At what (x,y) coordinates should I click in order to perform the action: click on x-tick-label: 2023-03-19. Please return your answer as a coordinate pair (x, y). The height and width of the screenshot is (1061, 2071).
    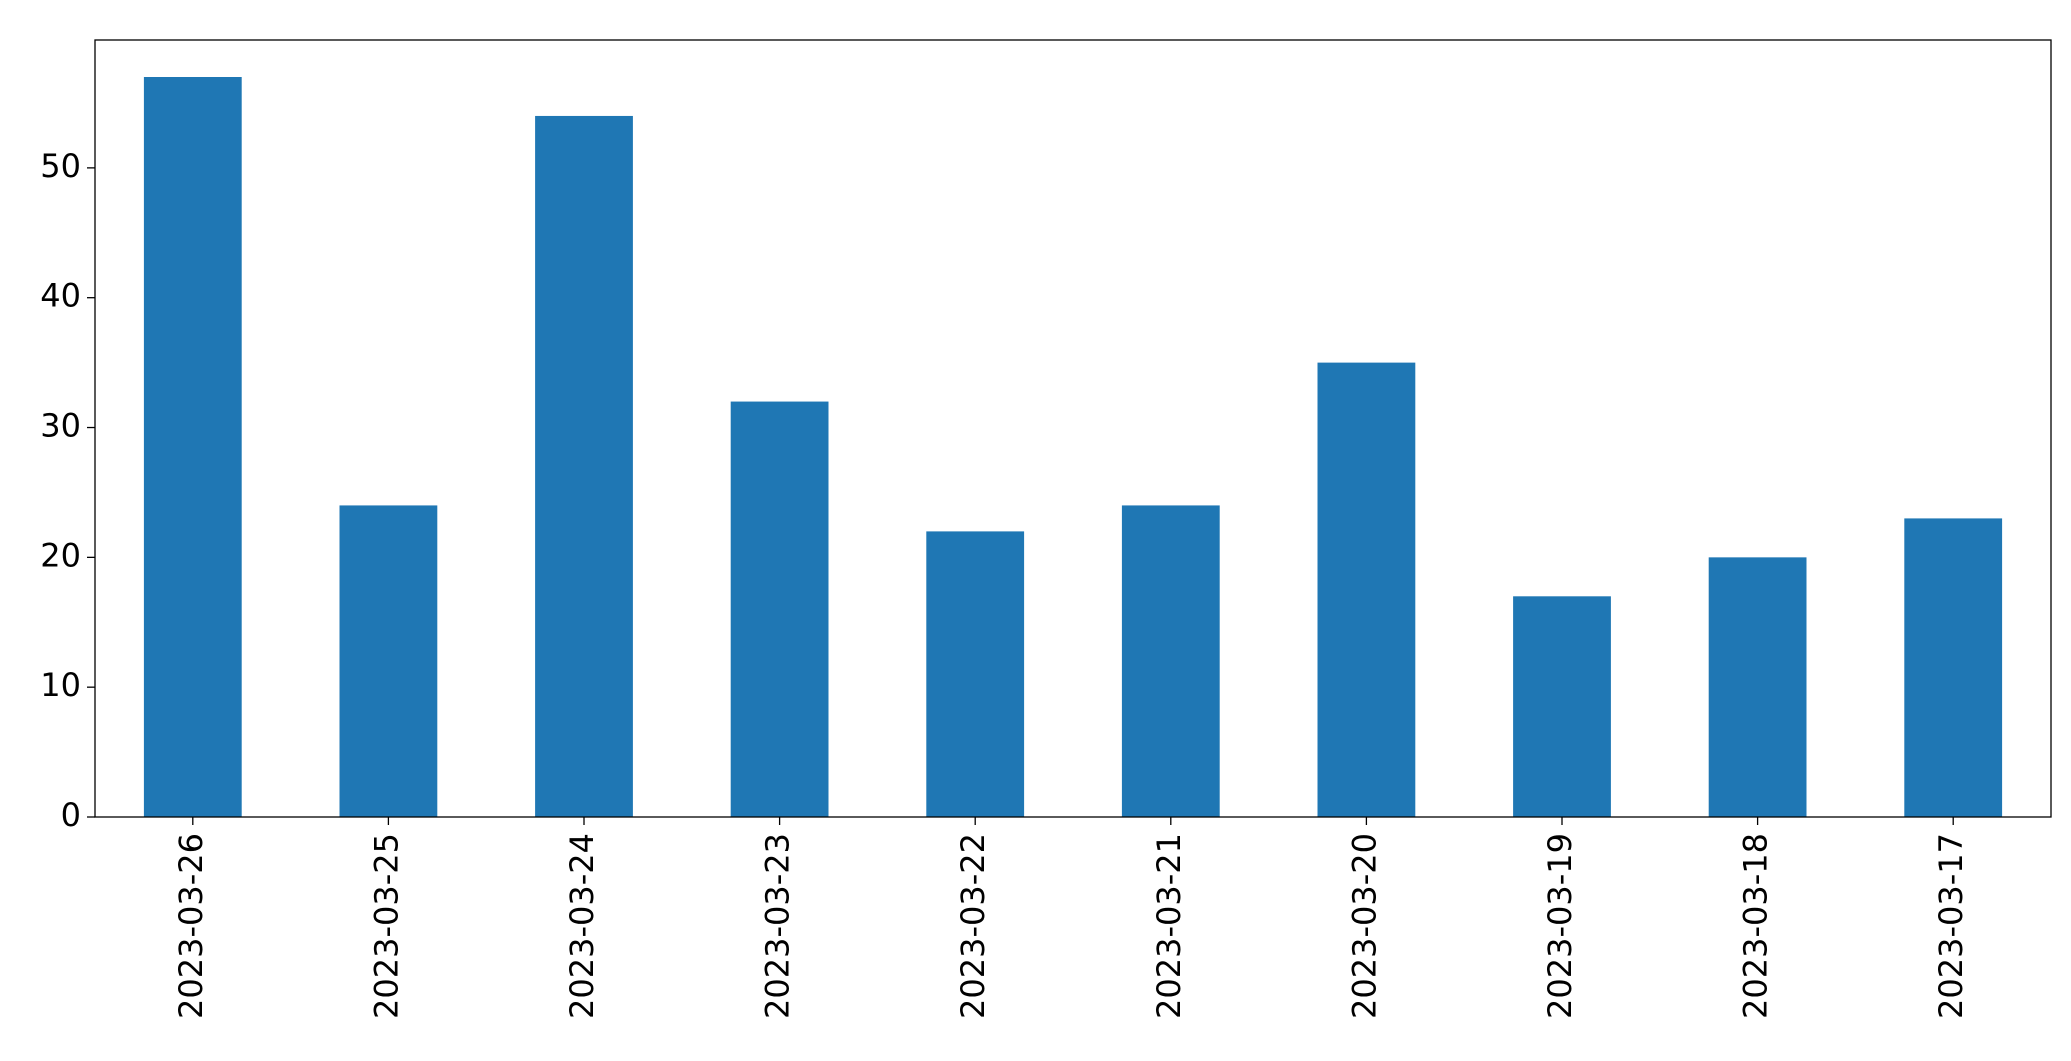
    Looking at the image, I should click on (1560, 926).